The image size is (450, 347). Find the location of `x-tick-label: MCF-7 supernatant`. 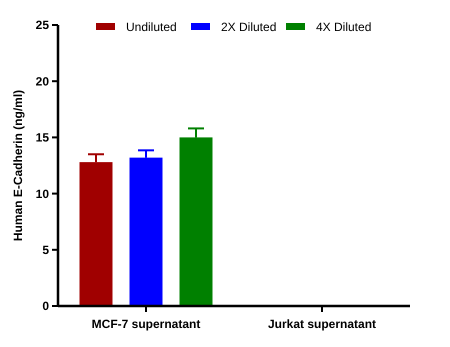

x-tick-label: MCF-7 supernatant is located at coordinates (146, 324).